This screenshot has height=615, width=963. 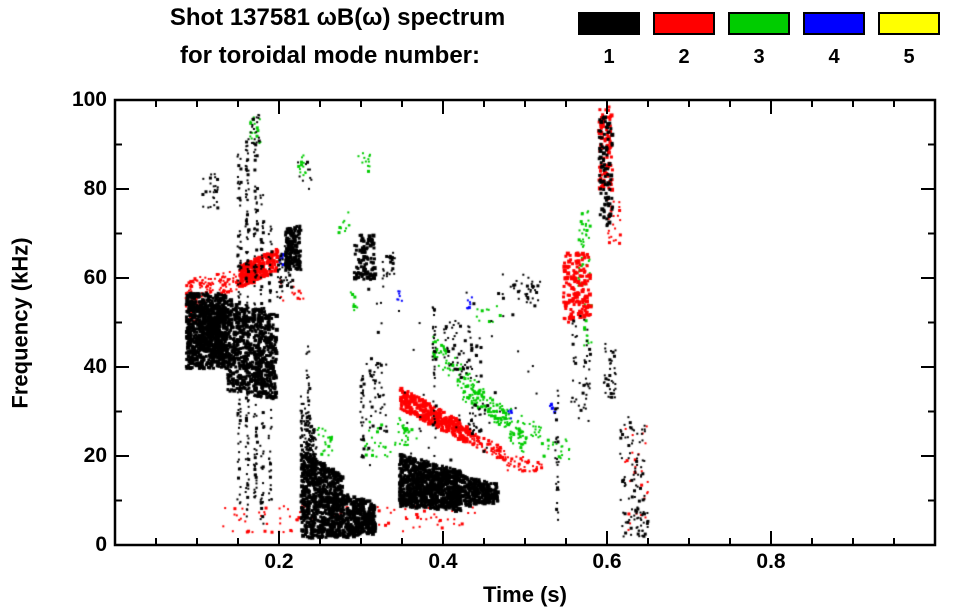 I want to click on x-tick-label: 0.8, so click(x=771, y=561).